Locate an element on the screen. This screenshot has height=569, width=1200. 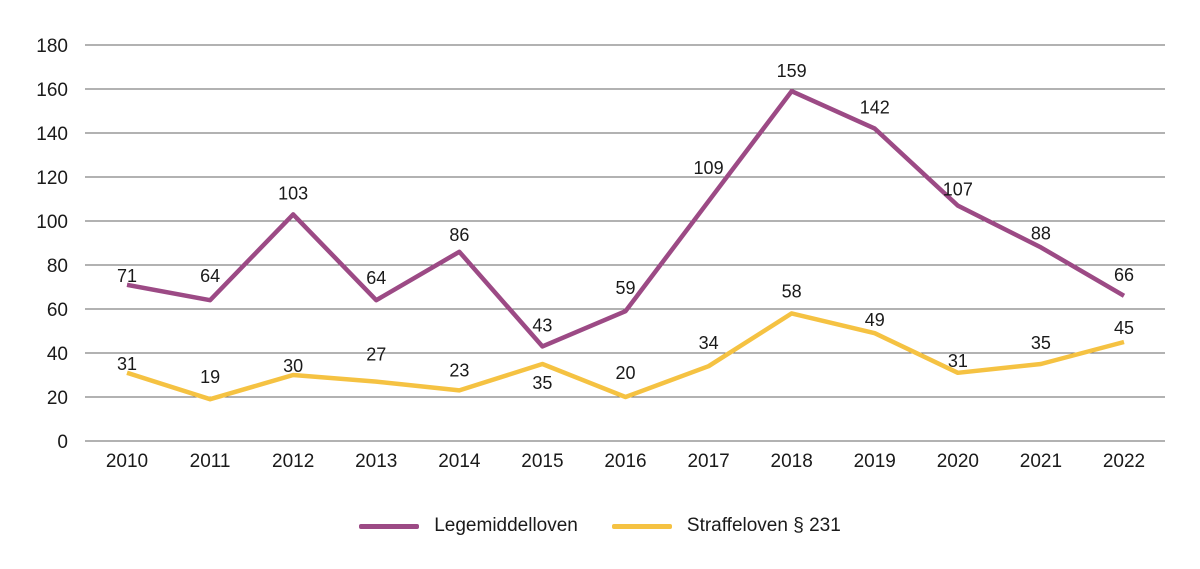
x-axis-tick-label: 2013 is located at coordinates (376, 461).